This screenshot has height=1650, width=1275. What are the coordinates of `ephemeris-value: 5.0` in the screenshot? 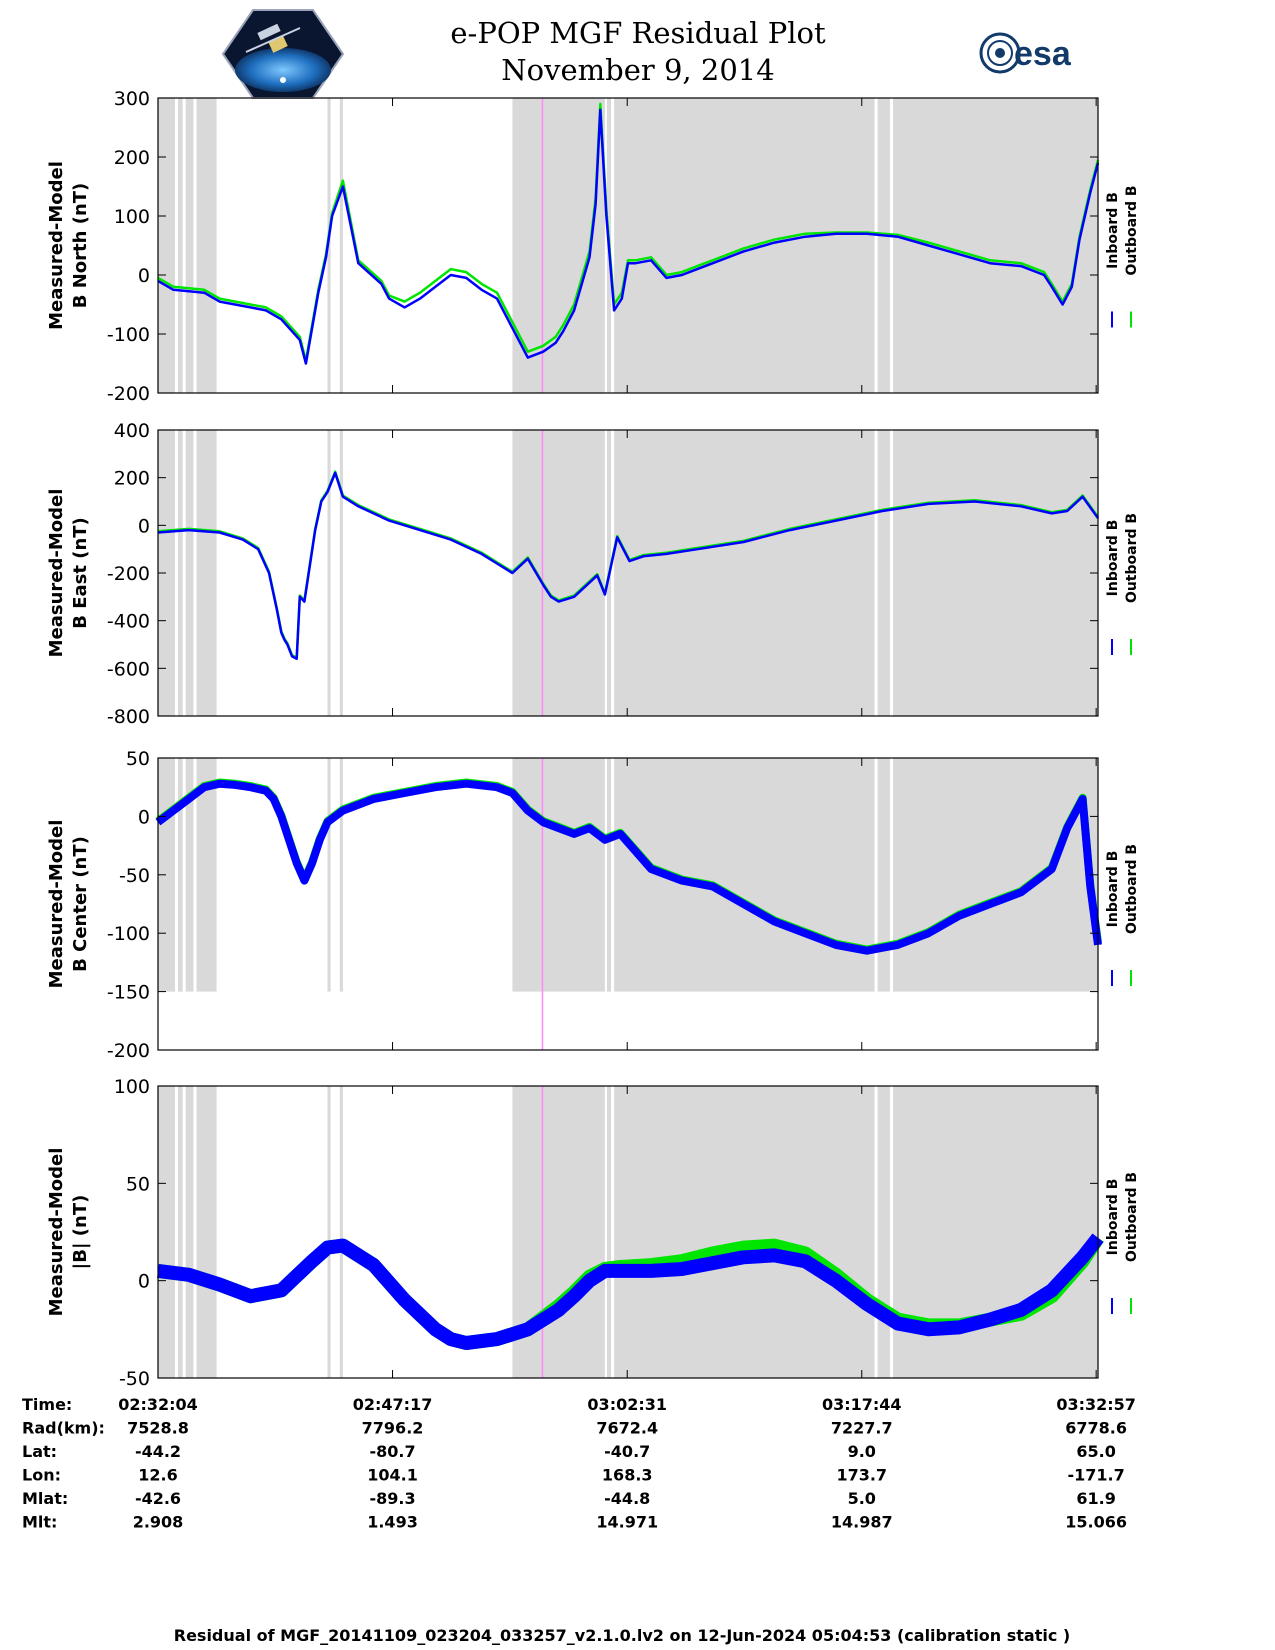 It's located at (862, 1498).